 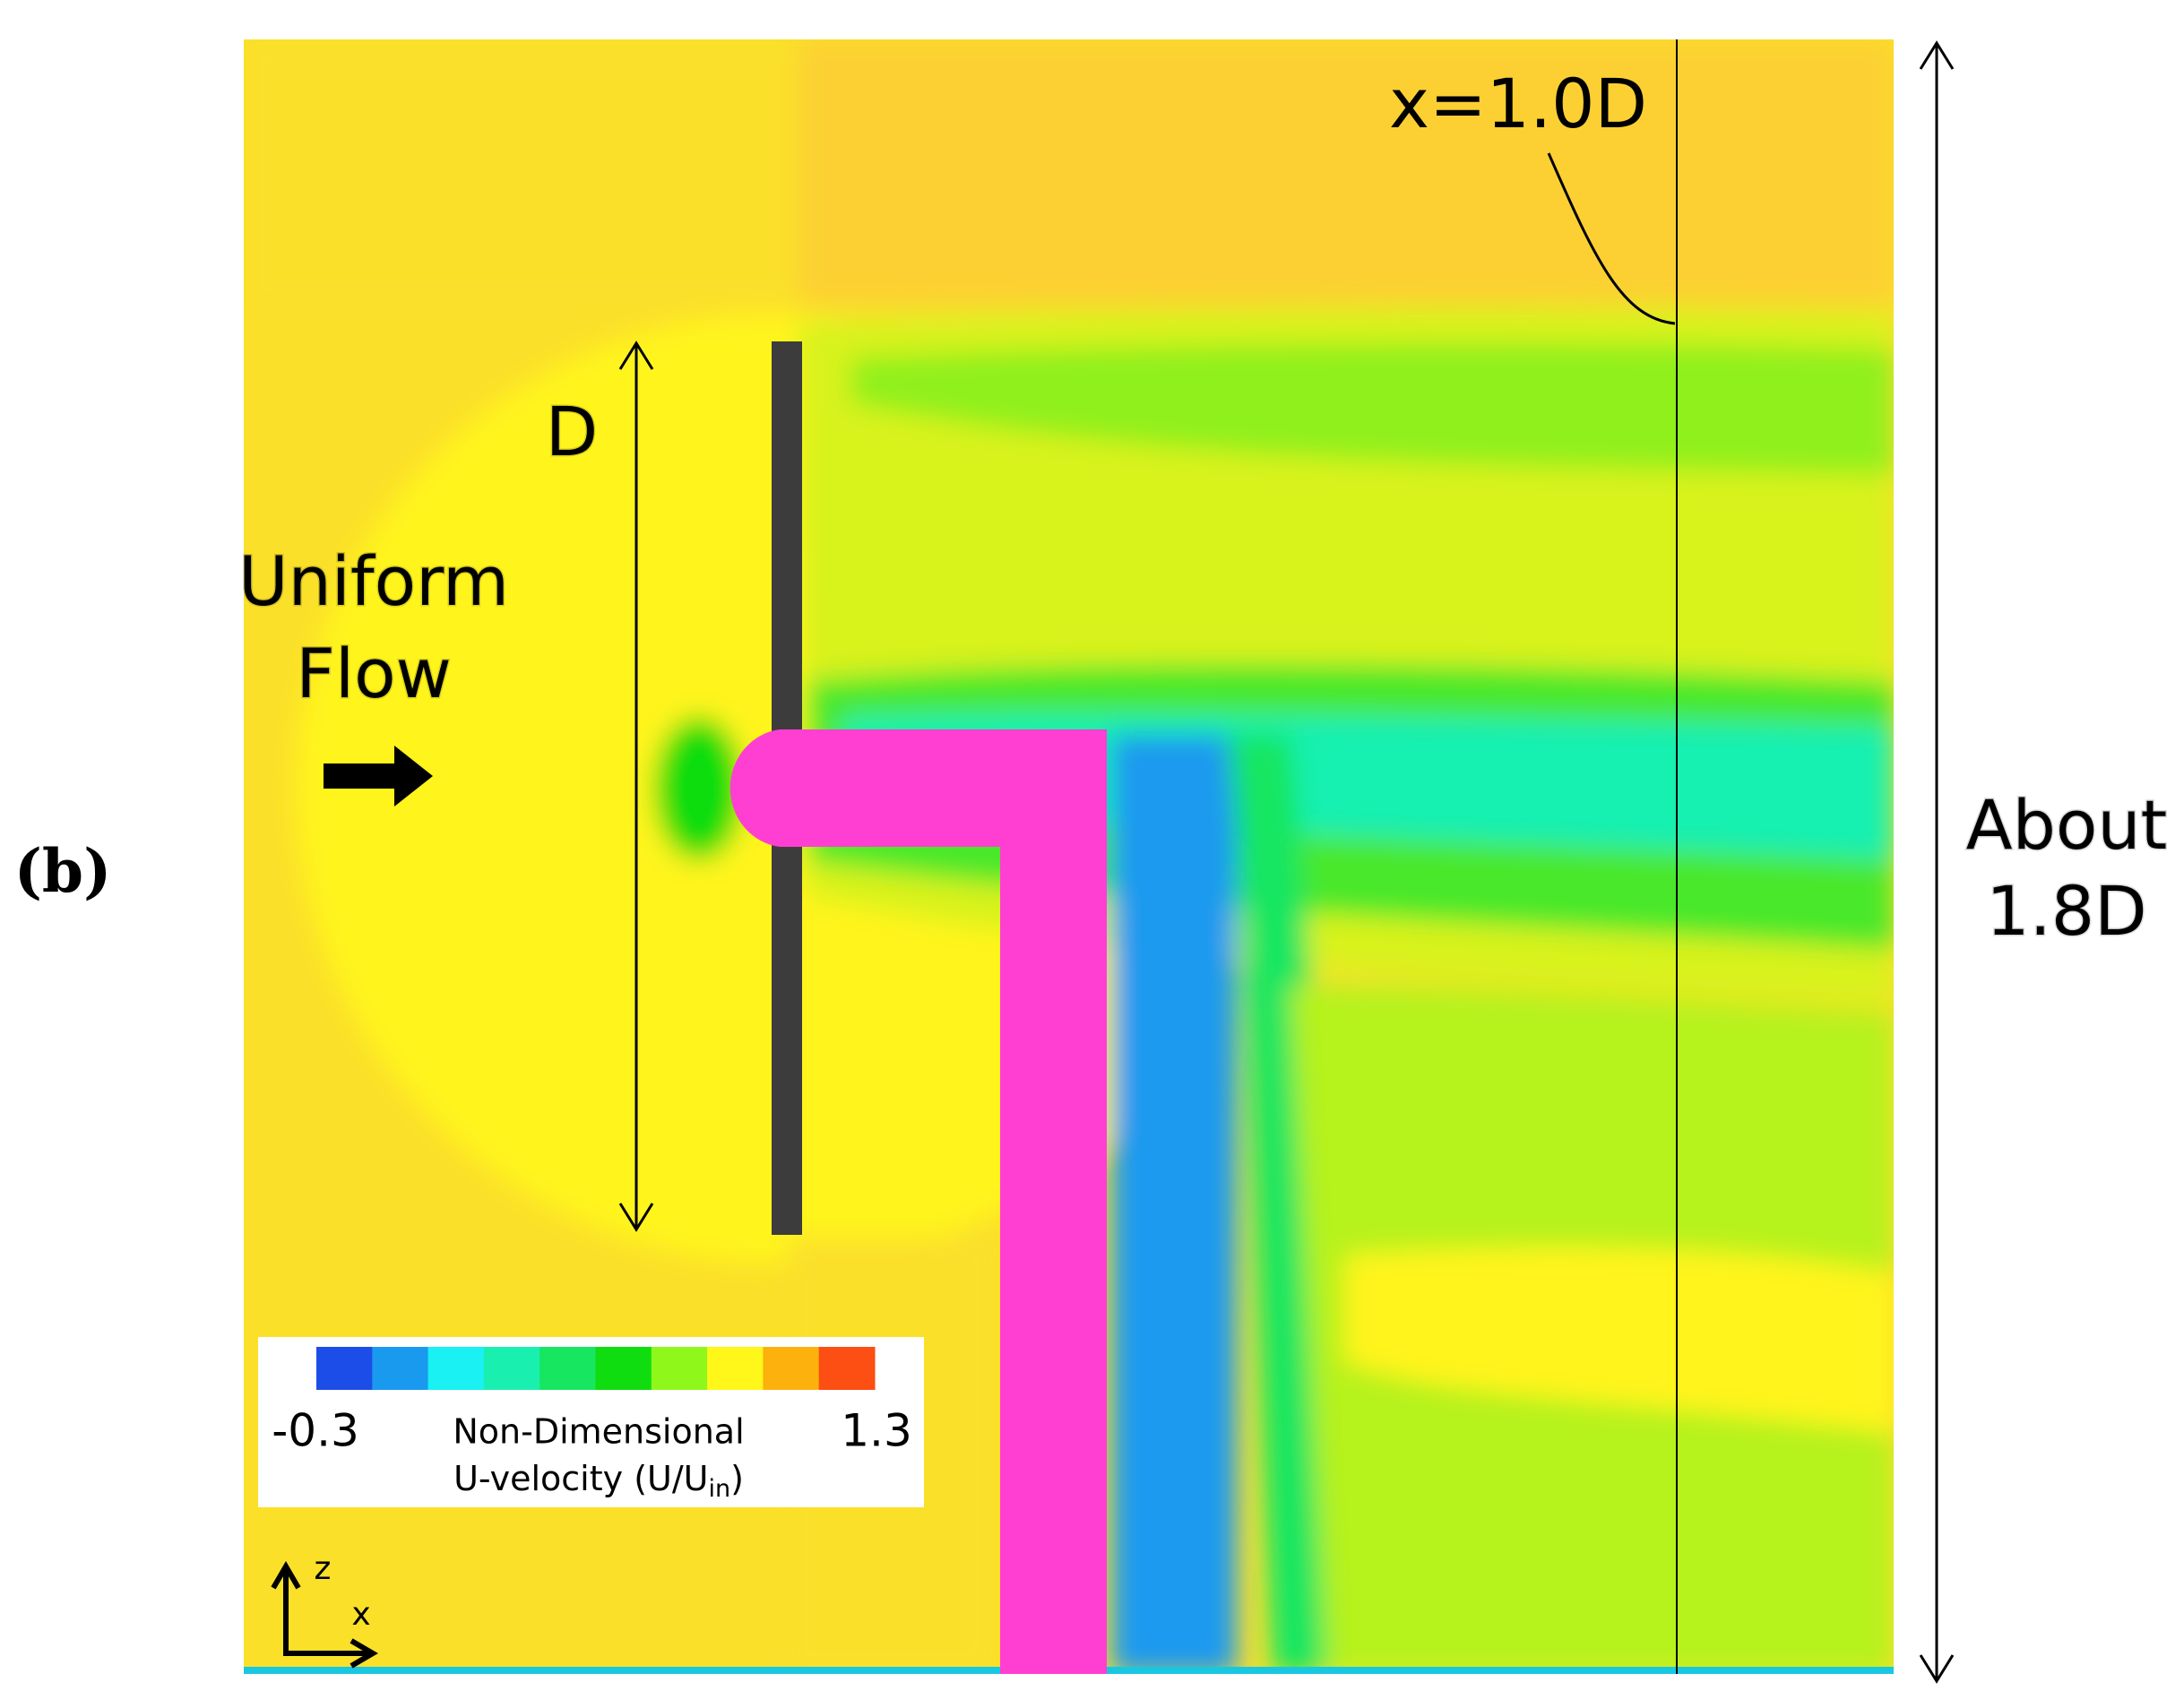 What do you see at coordinates (374, 581) in the screenshot?
I see `inflow-label: Uniform` at bounding box center [374, 581].